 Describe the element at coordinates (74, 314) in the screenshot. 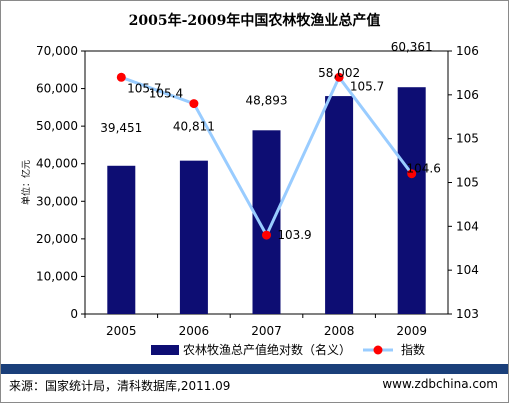

I see `y-tick-label: 0` at that location.